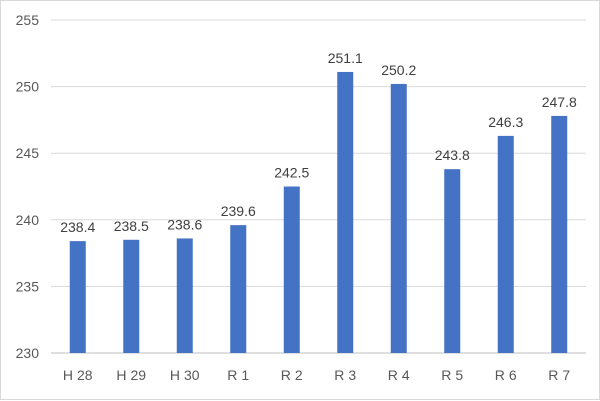 The image size is (600, 401). Describe the element at coordinates (291, 269) in the screenshot. I see `bar-r2` at that location.